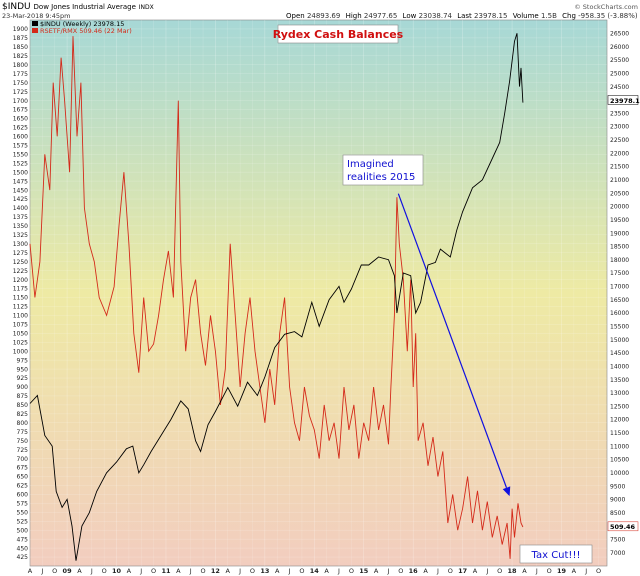 The image size is (640, 576). Describe the element at coordinates (617, 486) in the screenshot. I see `right-tick-label: 9500` at that location.